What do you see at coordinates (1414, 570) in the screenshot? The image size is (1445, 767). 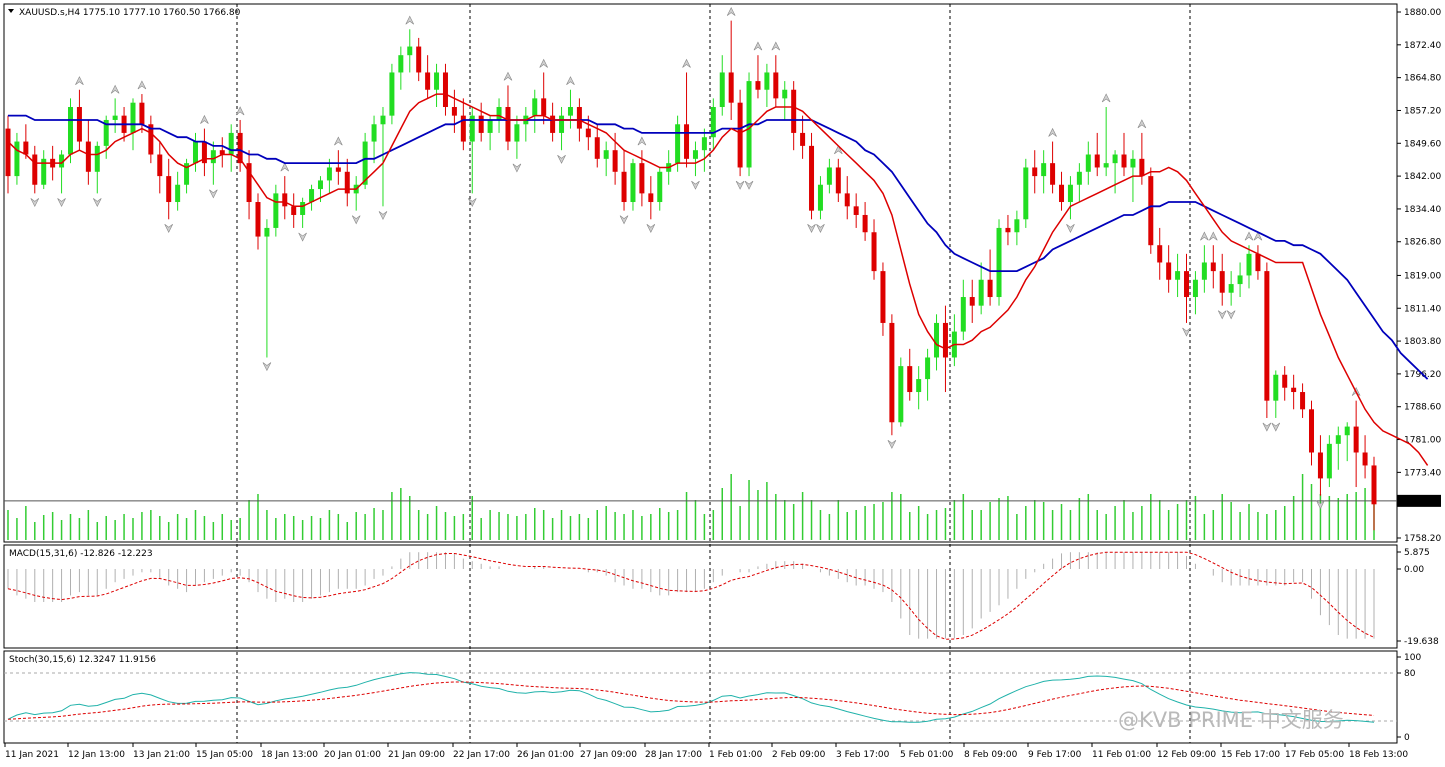 I see `macd-tick-label: 0.00` at bounding box center [1414, 570].